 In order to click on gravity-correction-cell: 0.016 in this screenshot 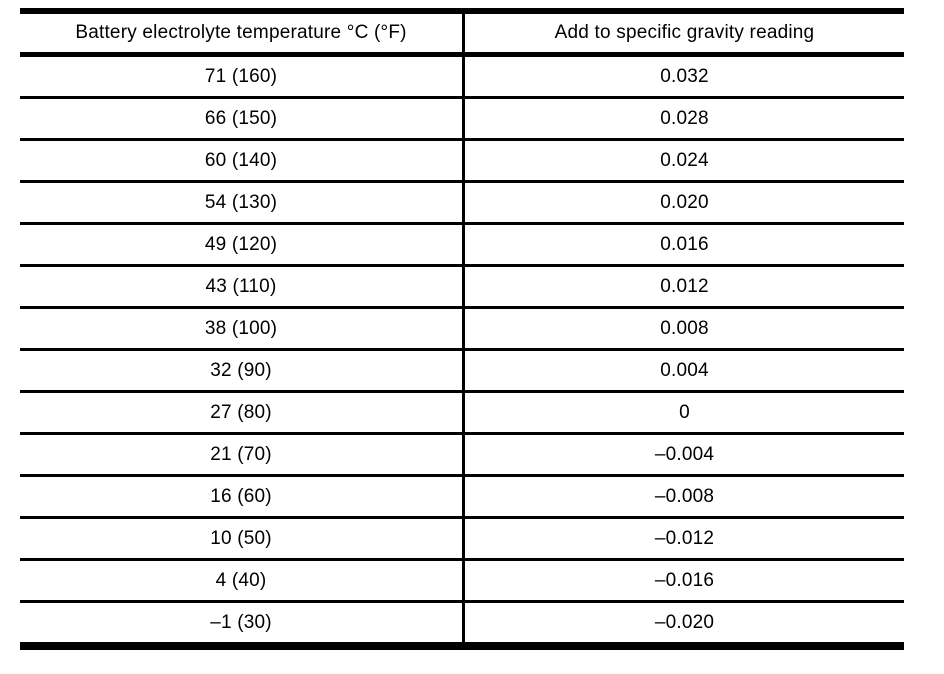, I will do `click(683, 244)`.